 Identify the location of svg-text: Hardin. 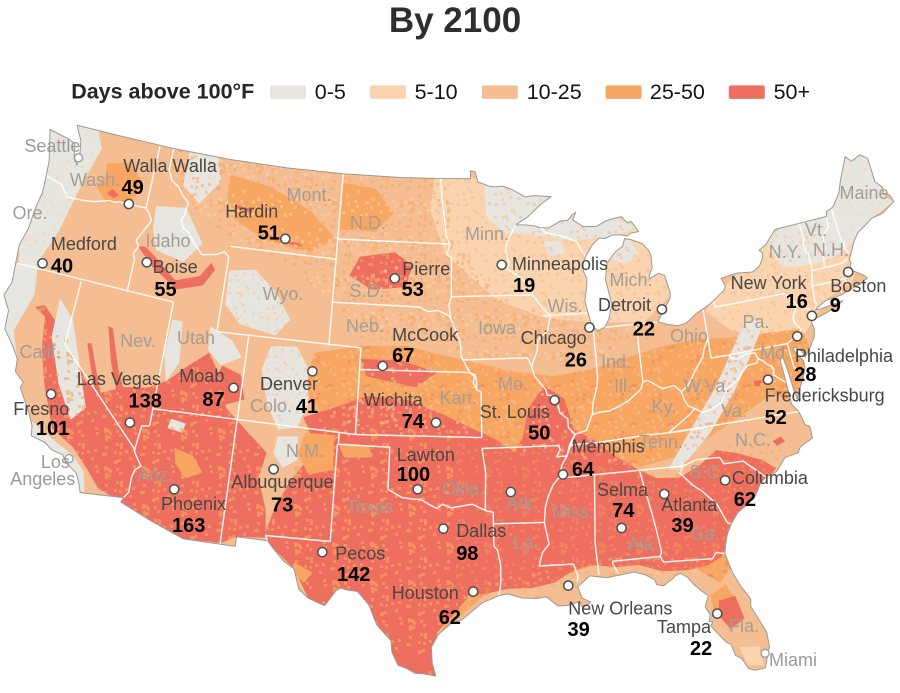
(251, 212).